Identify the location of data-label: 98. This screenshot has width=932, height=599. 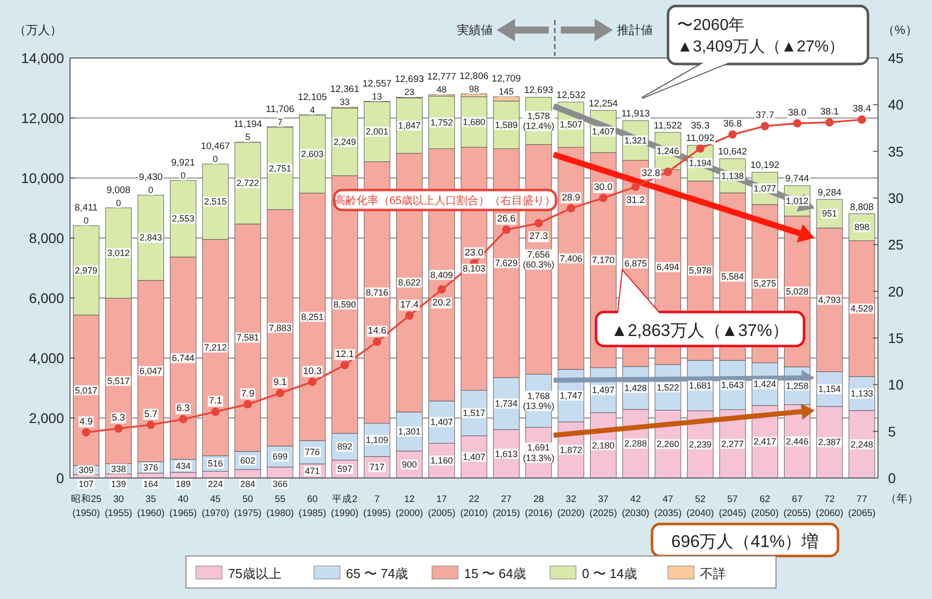
(474, 89).